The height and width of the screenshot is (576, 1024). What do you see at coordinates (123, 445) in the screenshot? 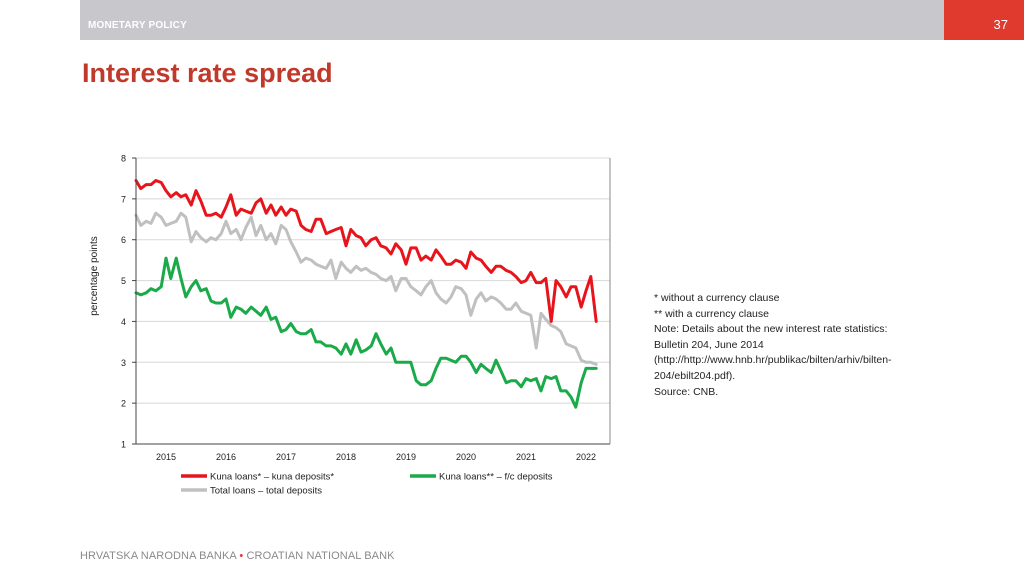
I see `y-tick-label: 1` at bounding box center [123, 445].